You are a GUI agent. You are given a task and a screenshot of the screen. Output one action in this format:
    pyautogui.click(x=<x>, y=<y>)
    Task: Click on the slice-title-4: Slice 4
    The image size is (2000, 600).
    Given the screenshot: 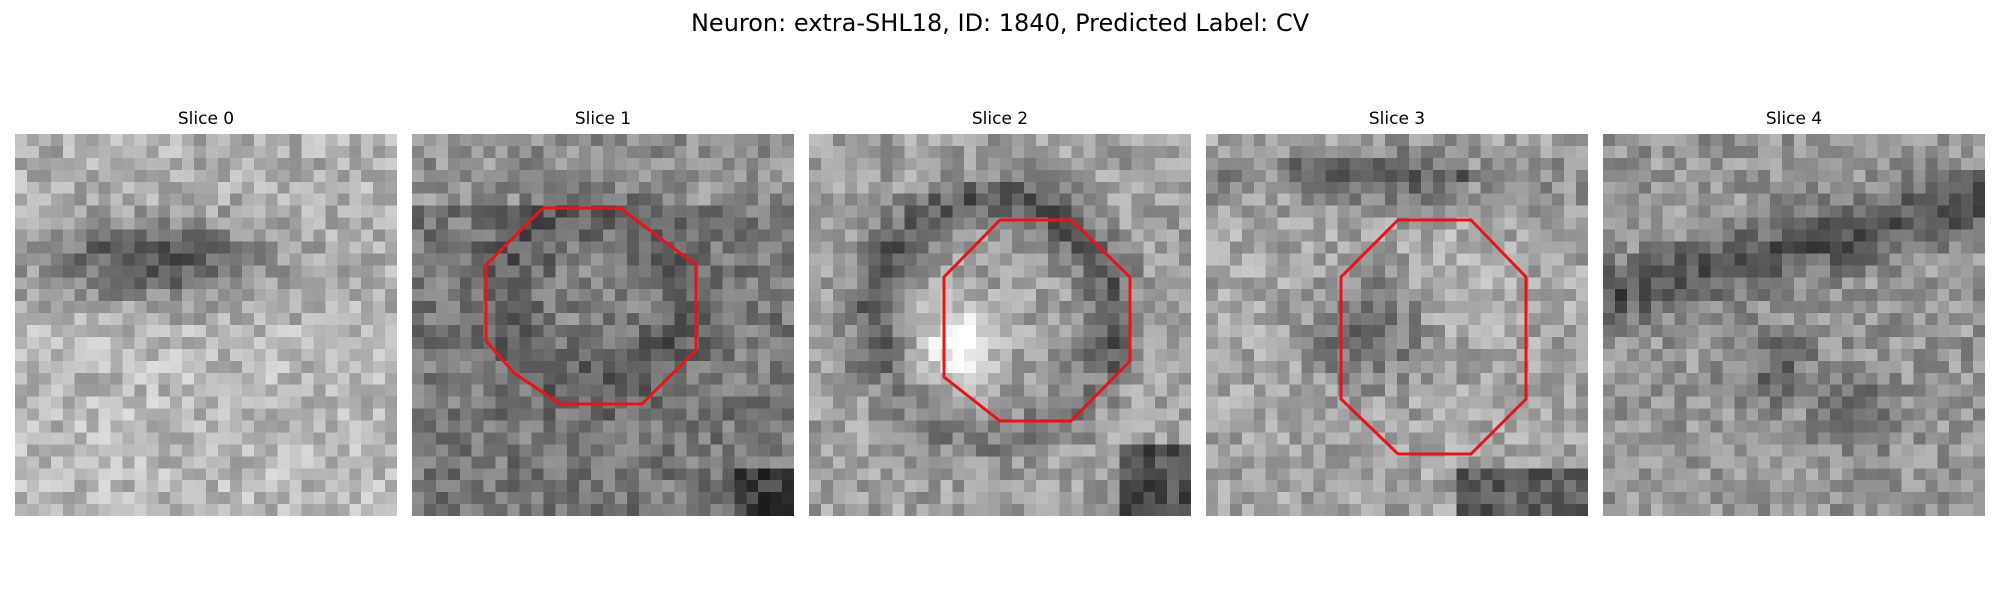 What is the action you would take?
    pyautogui.click(x=1794, y=119)
    